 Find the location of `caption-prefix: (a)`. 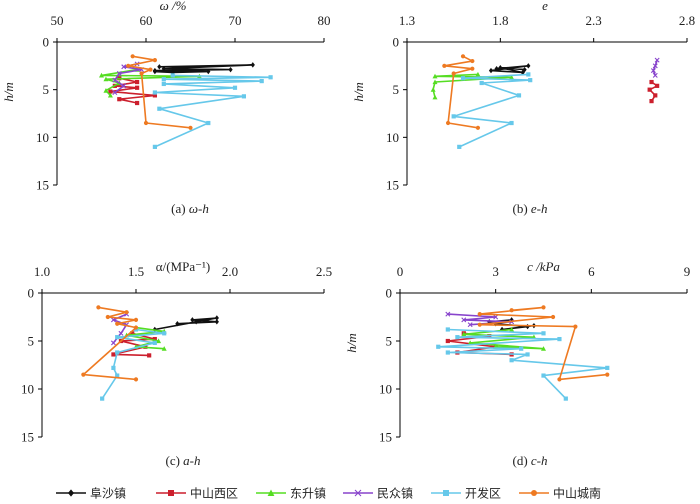

caption-prefix: (a) is located at coordinates (180, 208).